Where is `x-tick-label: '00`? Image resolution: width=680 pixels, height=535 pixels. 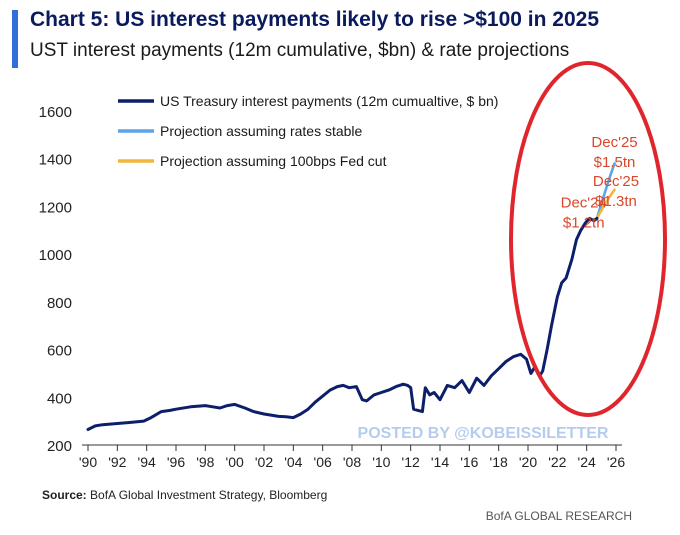
x-tick-label: '00 is located at coordinates (235, 462).